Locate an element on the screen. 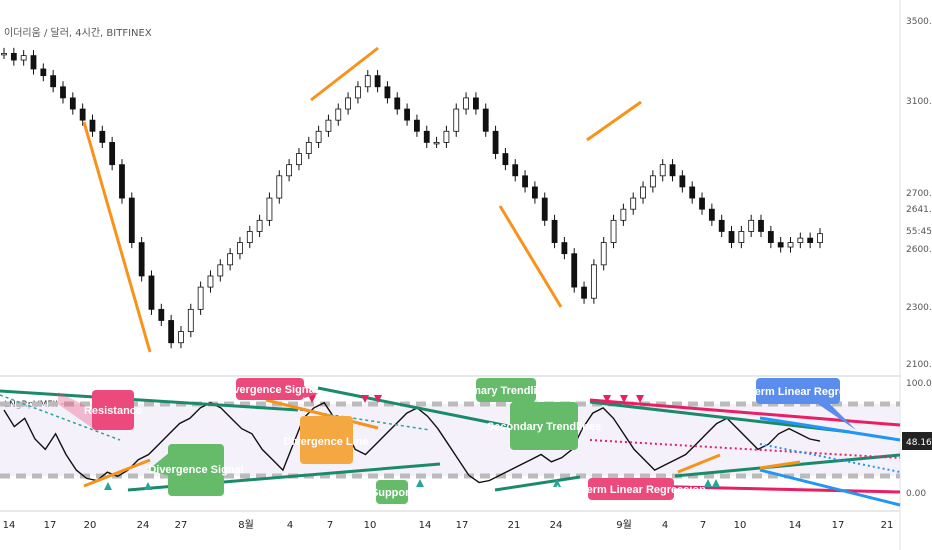  annotation-secondary-trendlines: Secondary Trendlines is located at coordinates (544, 426).